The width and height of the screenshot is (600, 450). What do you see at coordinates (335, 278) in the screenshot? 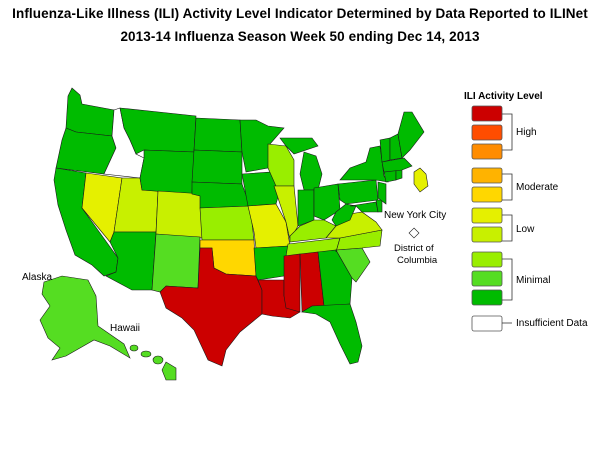
I see `state-georgia` at bounding box center [335, 278].